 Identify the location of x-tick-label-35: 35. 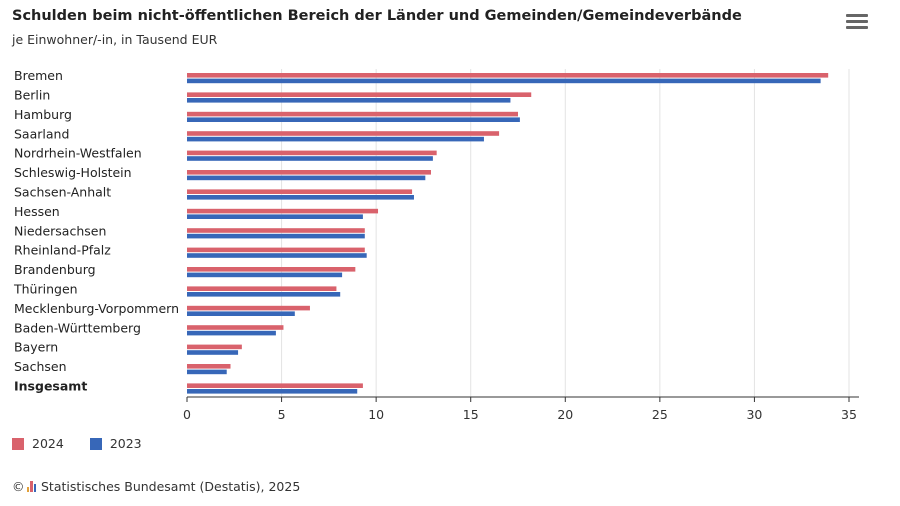
(849, 414).